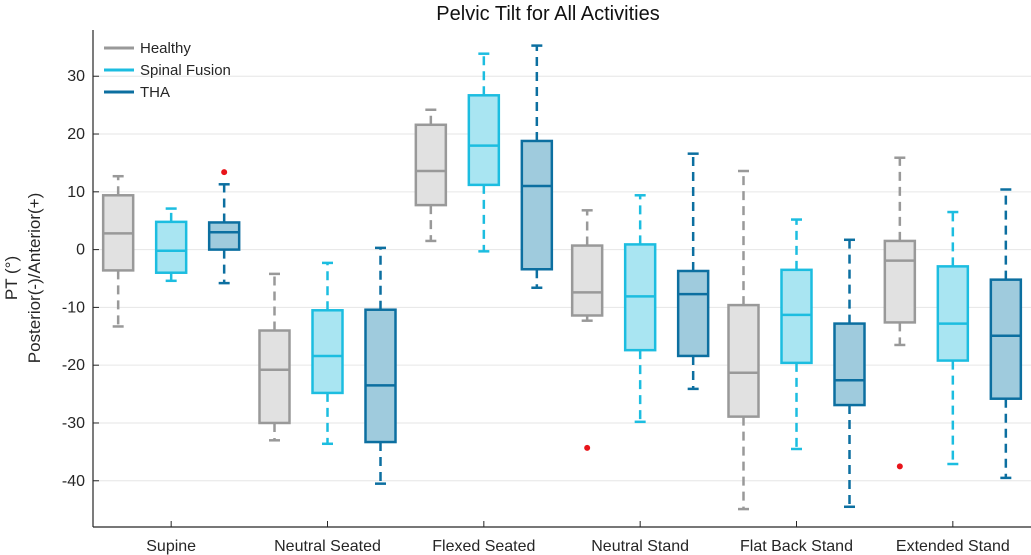 This screenshot has height=555, width=1031. I want to click on legend-label: Healthy, so click(165, 48).